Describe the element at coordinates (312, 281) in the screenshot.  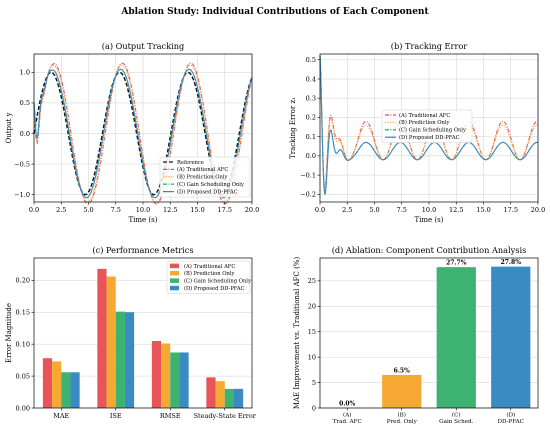
I see `y-tick-label: 25` at that location.